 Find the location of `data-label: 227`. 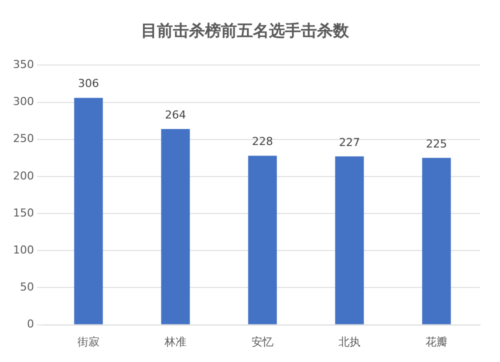

data-label: 227 is located at coordinates (349, 142).